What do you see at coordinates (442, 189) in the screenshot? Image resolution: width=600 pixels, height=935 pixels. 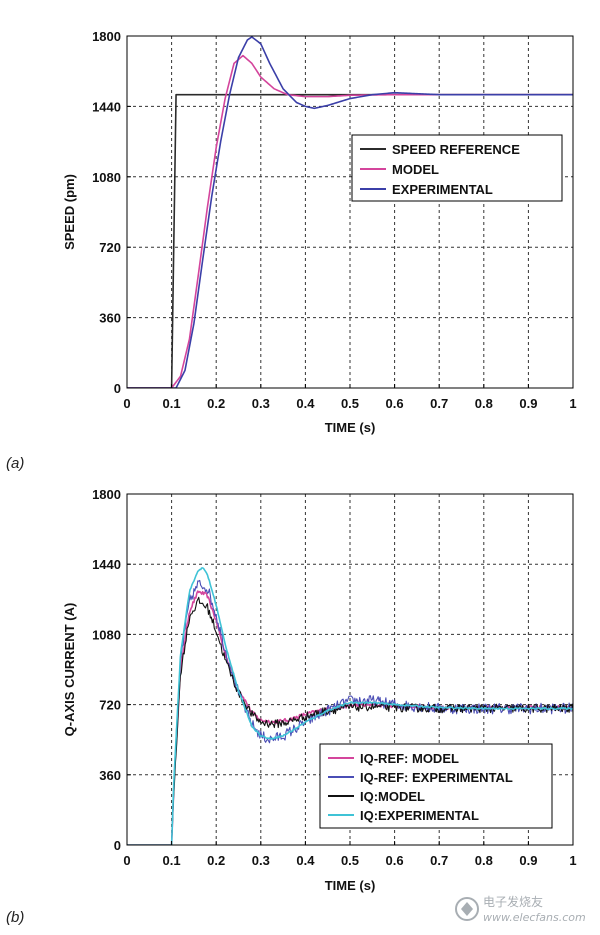 I see `legend-label-experimental: EXPERIMENTAL` at bounding box center [442, 189].